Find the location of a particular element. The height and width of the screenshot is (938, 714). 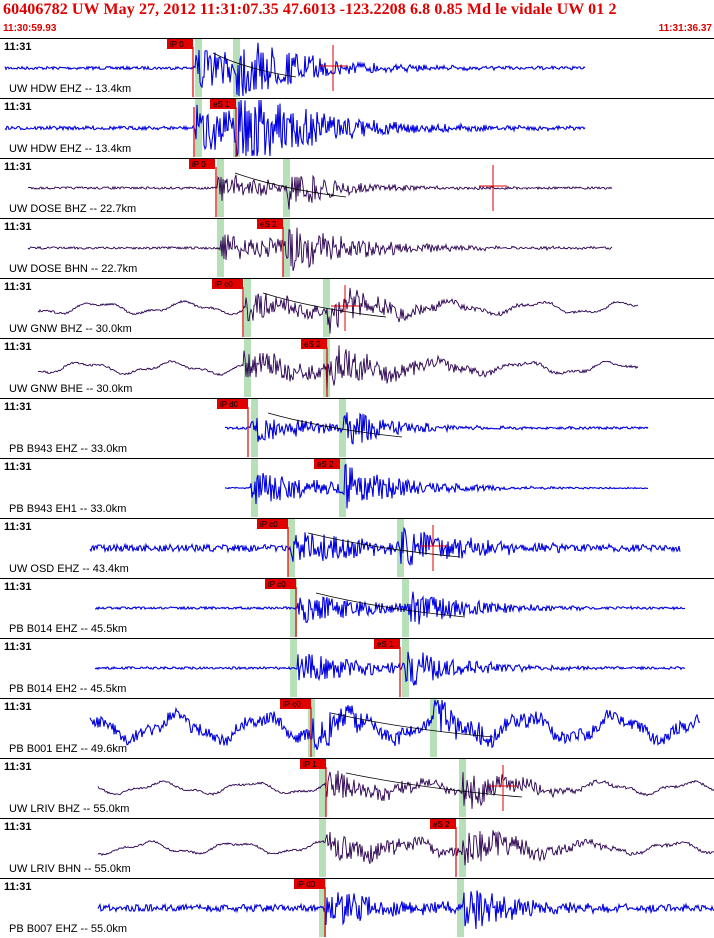

trace-panel: iP 0 11:31 UW HDW EHZ -- 13.4km is located at coordinates (357, 67).